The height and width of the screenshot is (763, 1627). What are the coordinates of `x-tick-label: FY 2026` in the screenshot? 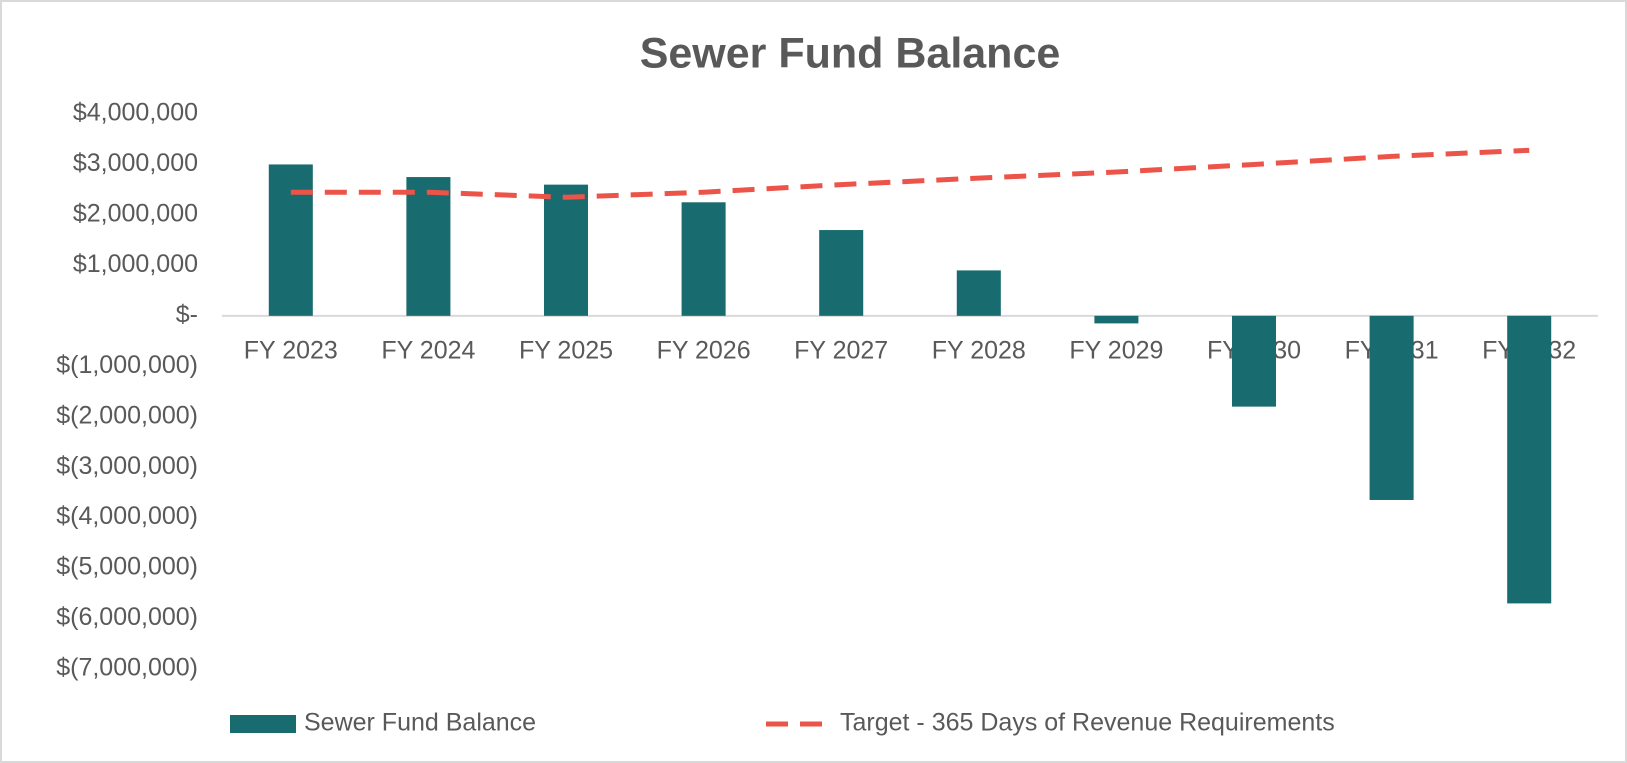 It's located at (704, 350).